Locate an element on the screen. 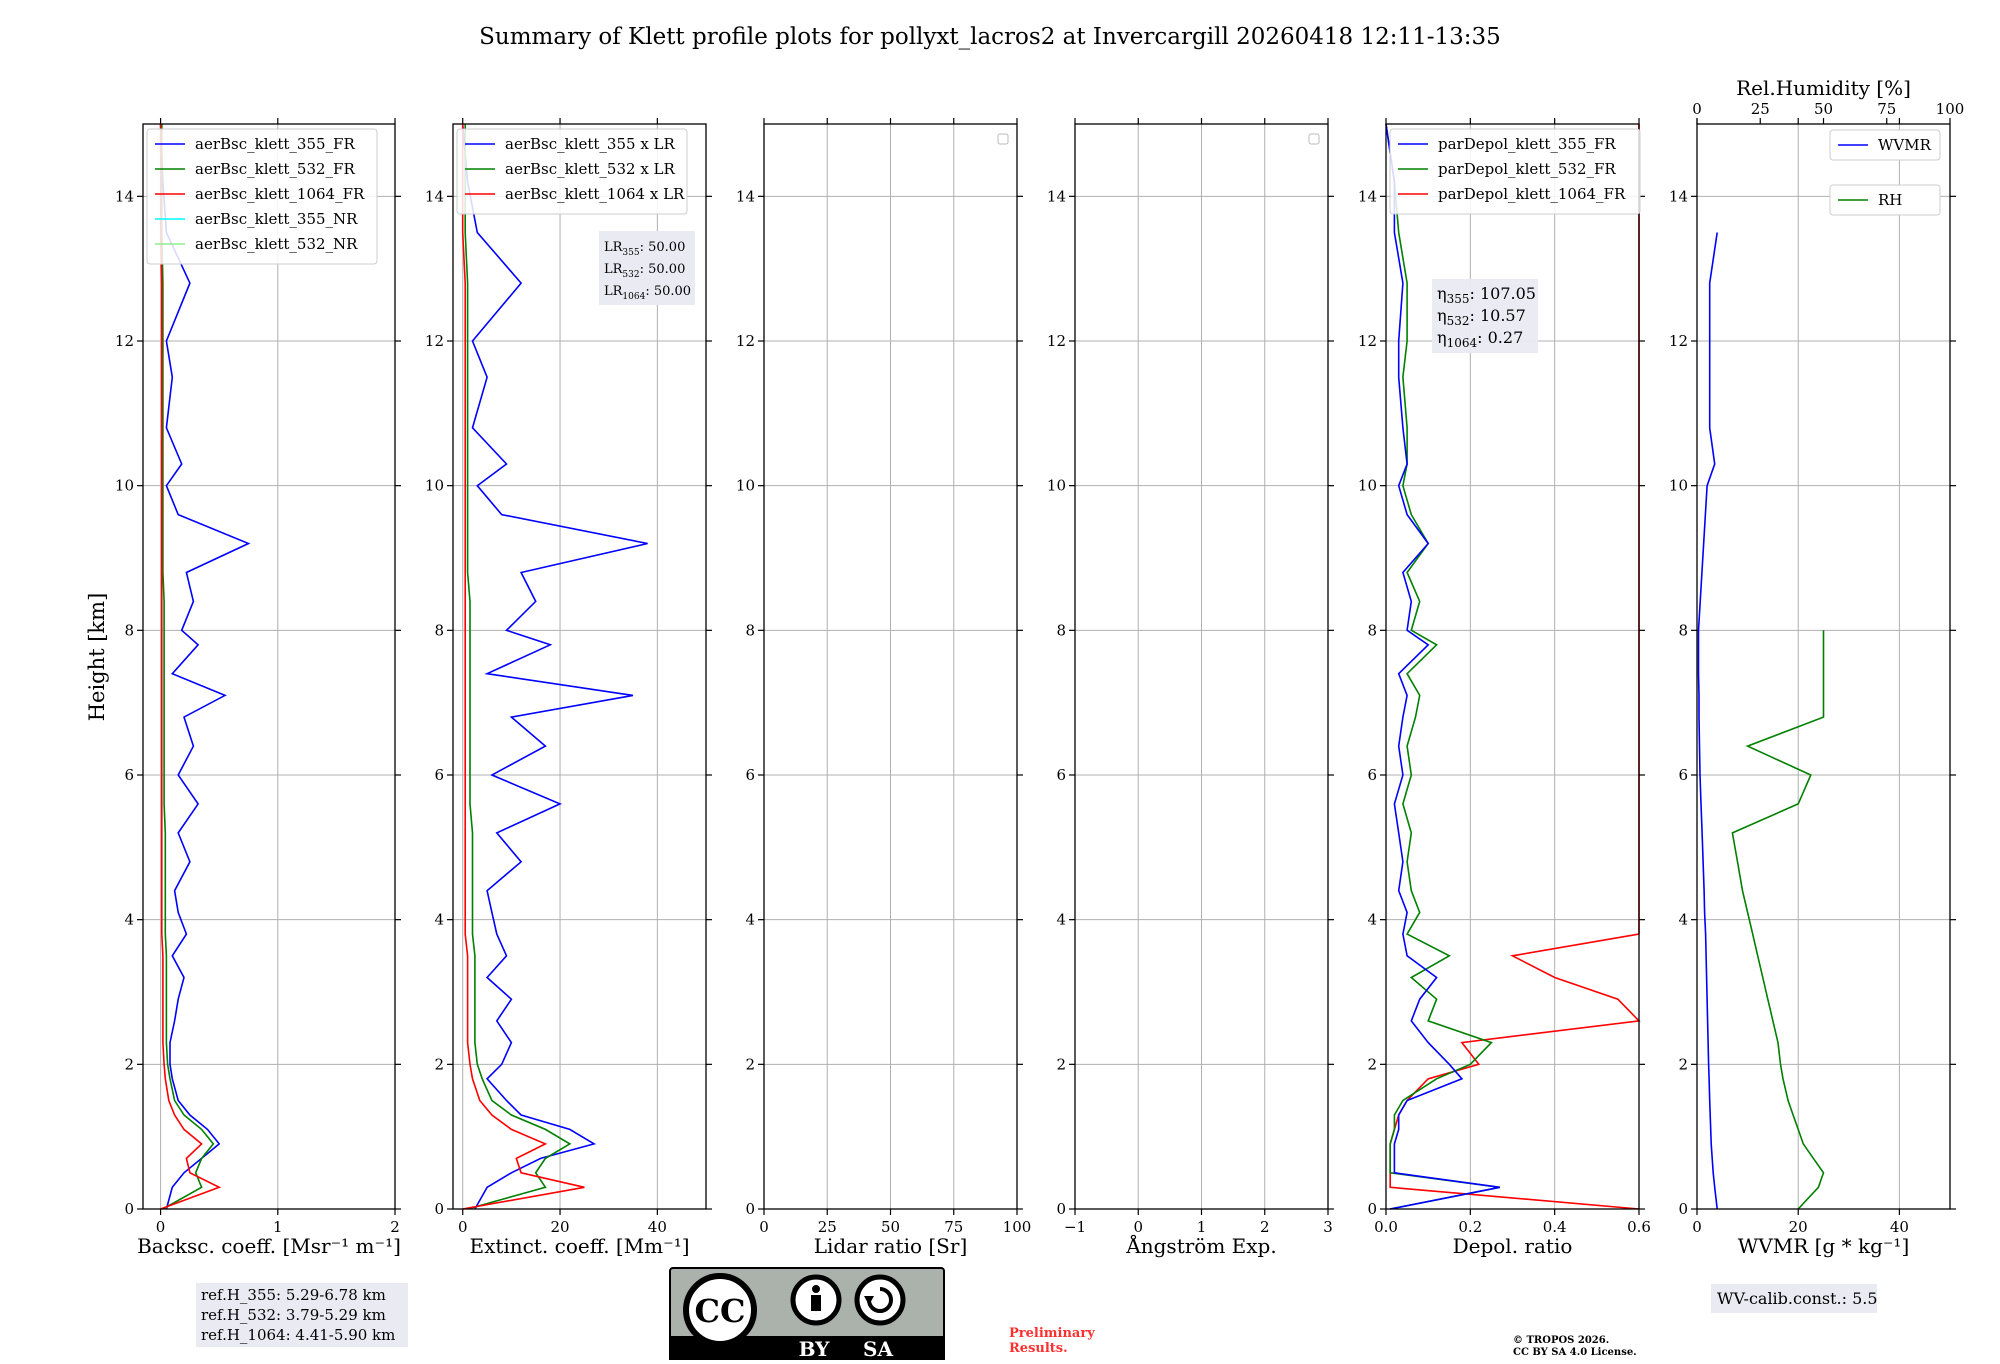  ext-xtick-label-0: 0 is located at coordinates (463, 1227).